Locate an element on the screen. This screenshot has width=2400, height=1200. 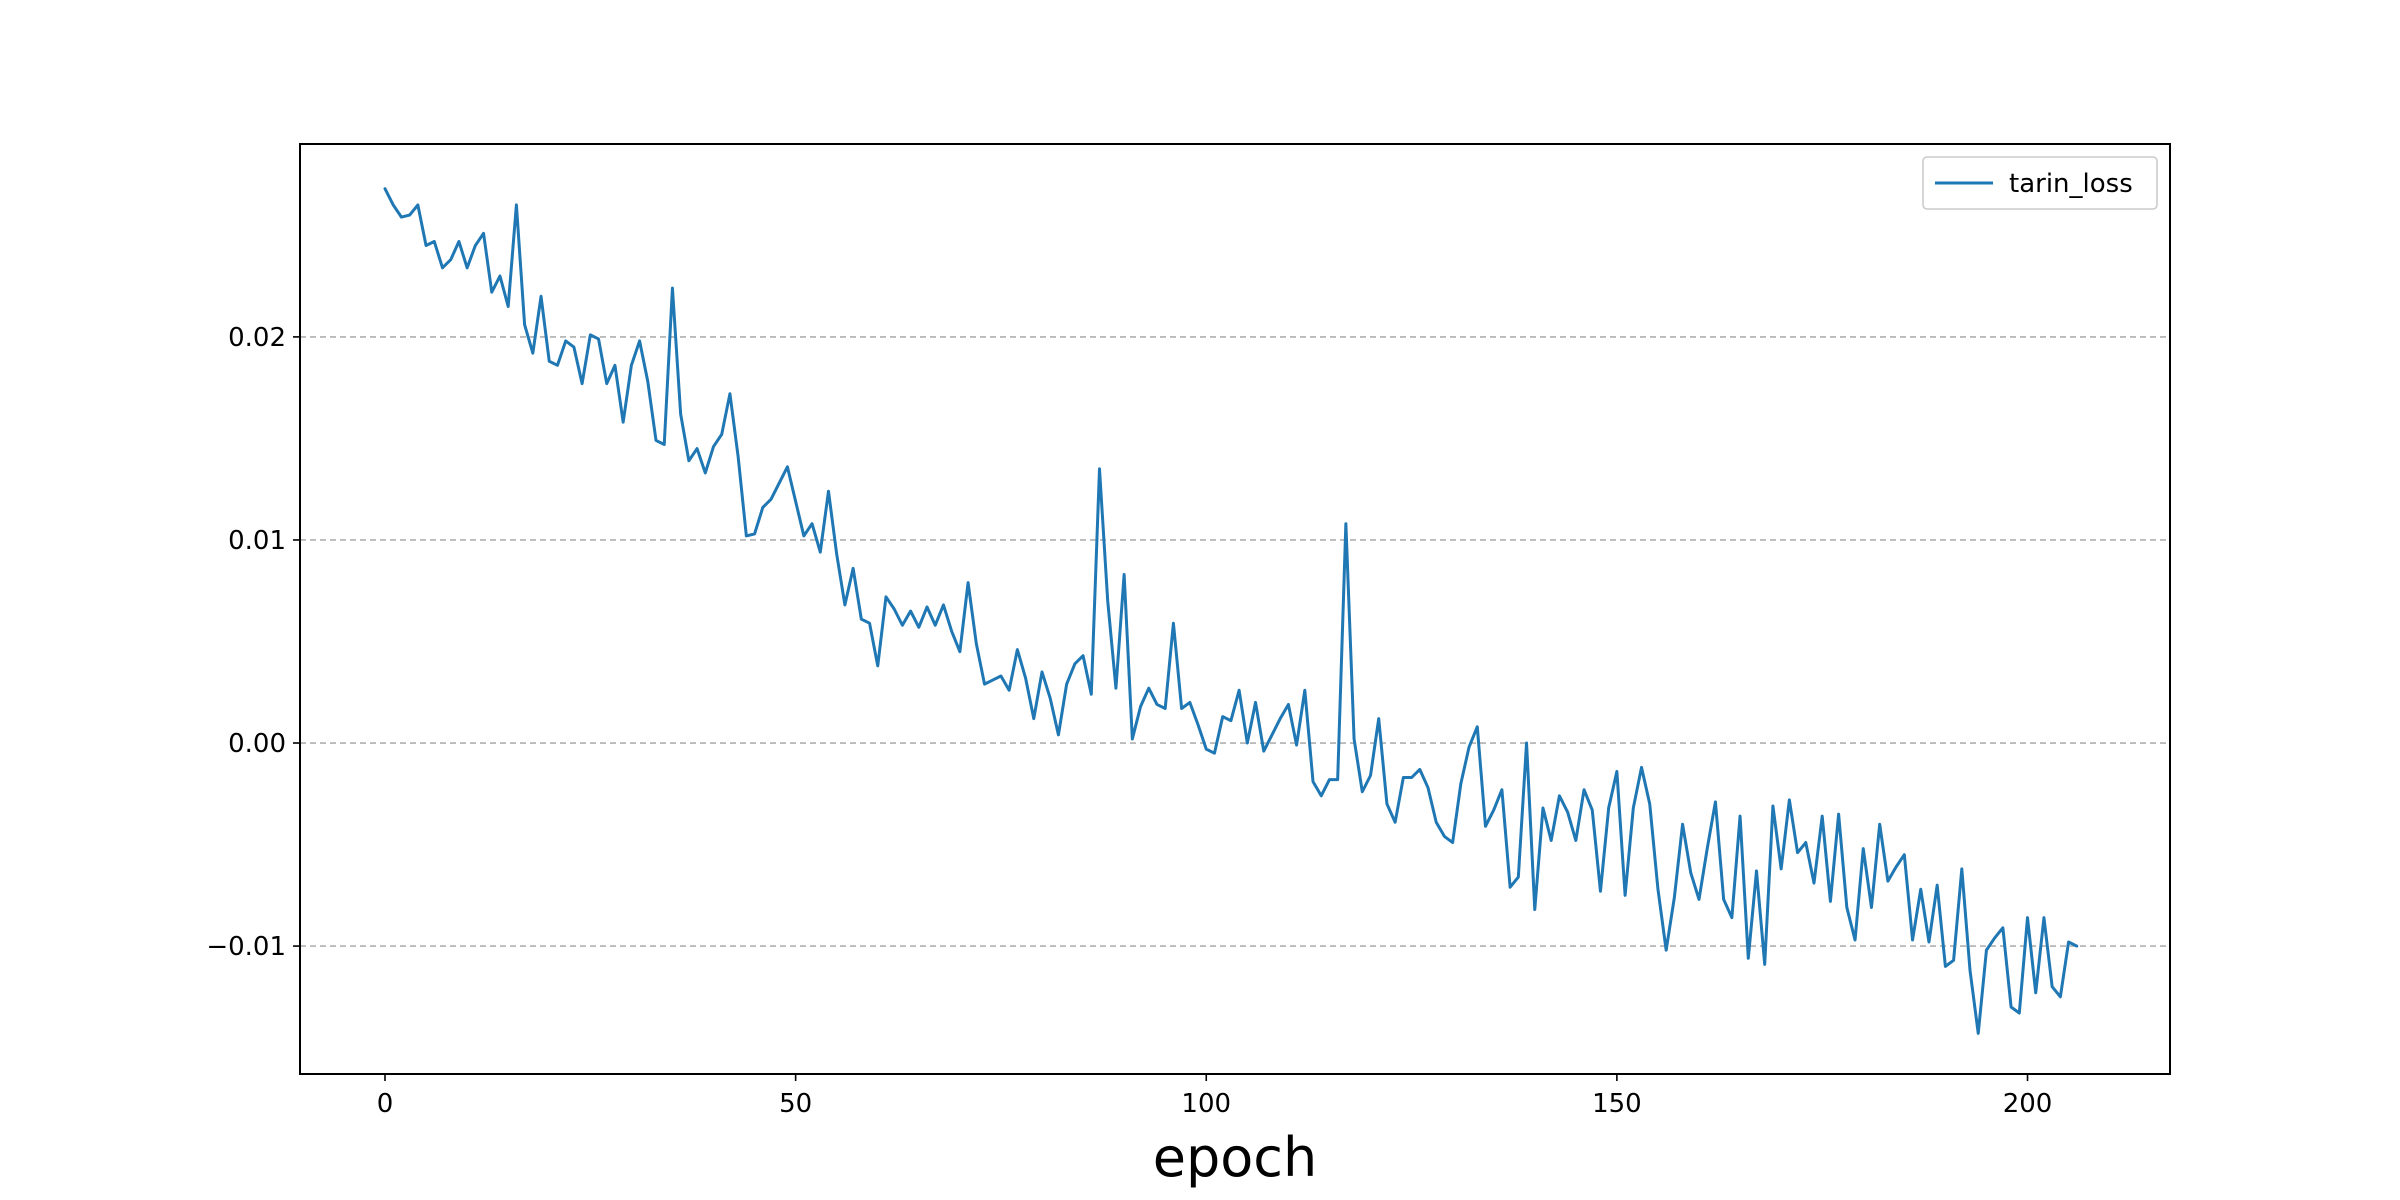
x-tick-label: 100 is located at coordinates (1206, 1104).